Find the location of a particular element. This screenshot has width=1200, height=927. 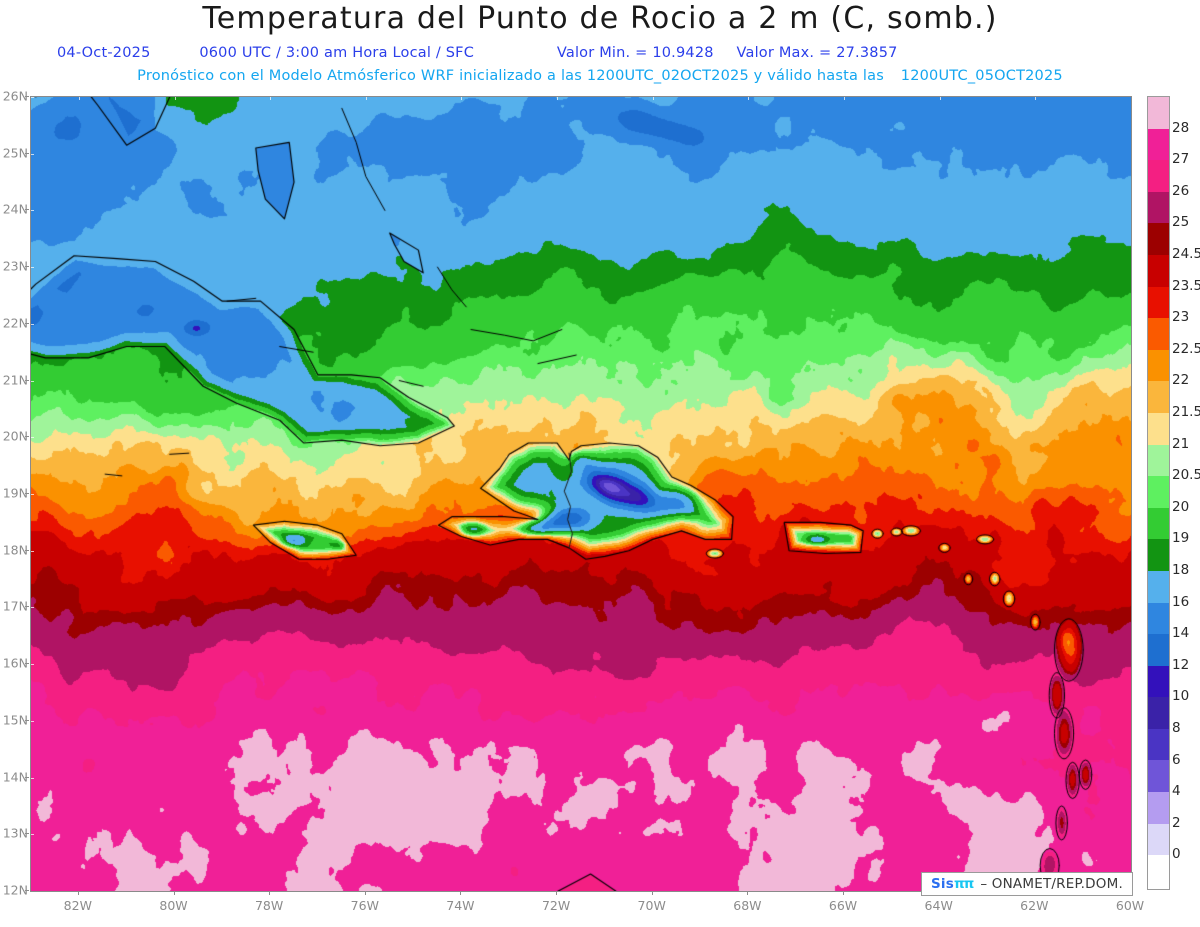

y-tick-label: 20N is located at coordinates (15, 436).